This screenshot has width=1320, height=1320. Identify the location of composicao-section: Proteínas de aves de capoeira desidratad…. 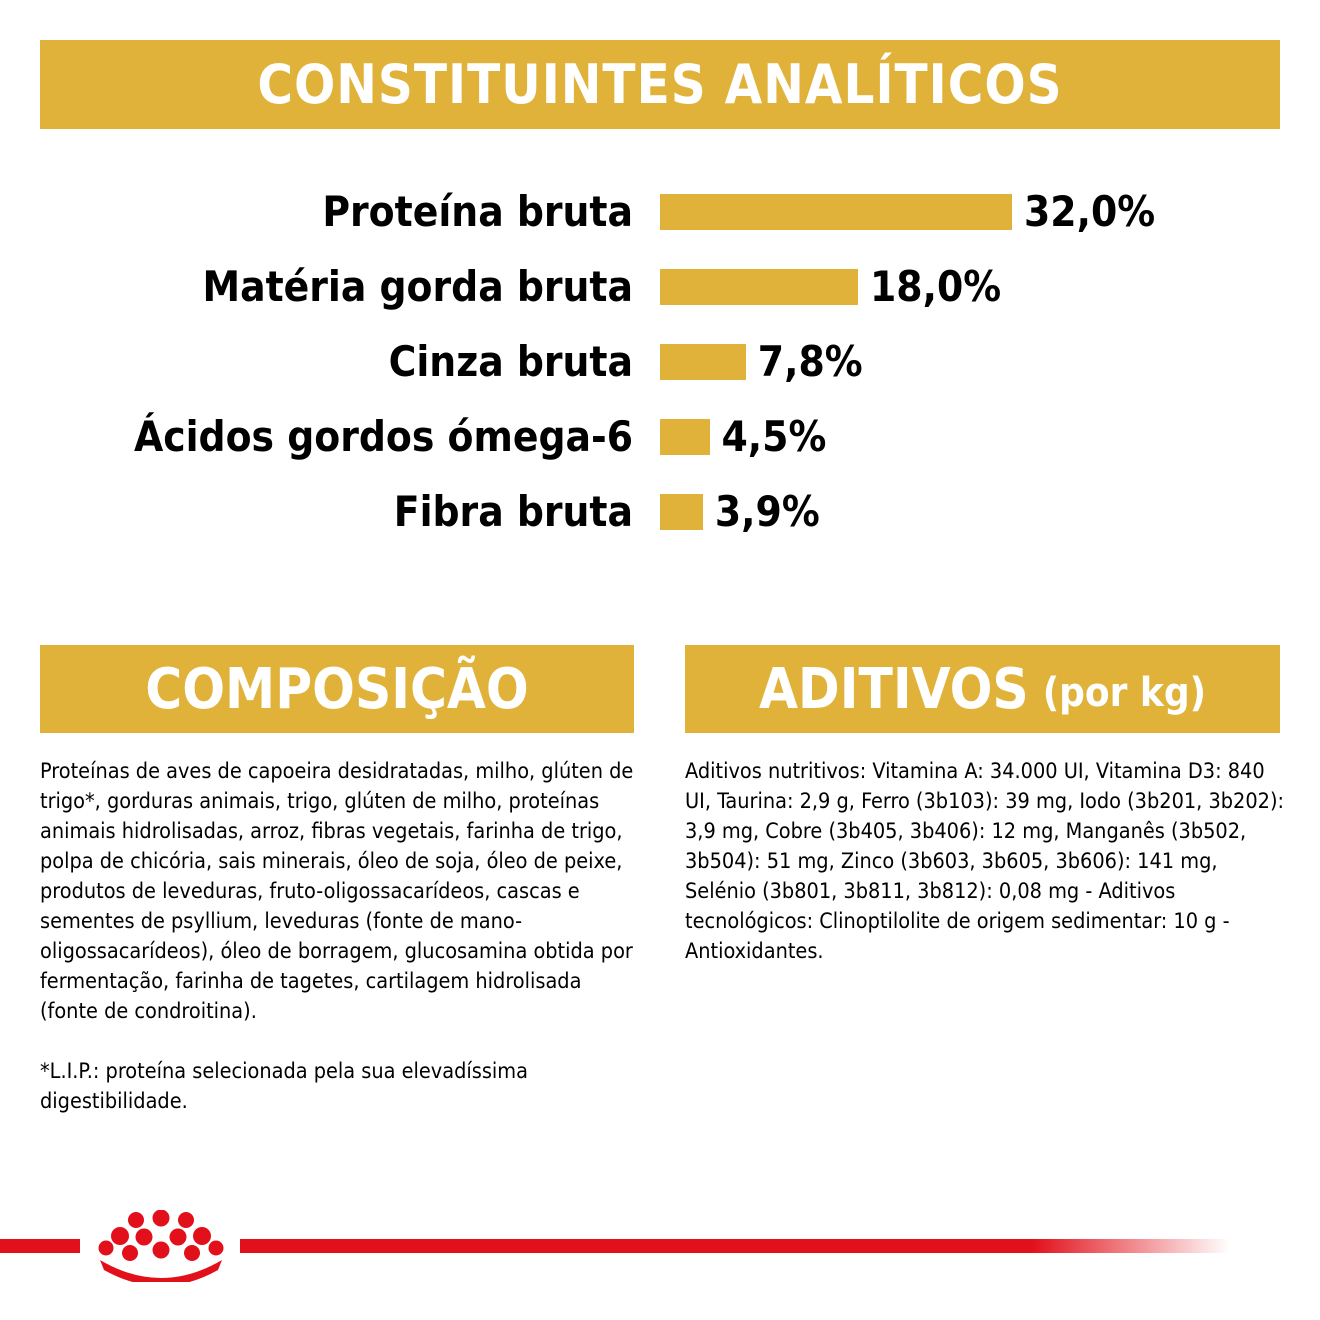
(340, 937).